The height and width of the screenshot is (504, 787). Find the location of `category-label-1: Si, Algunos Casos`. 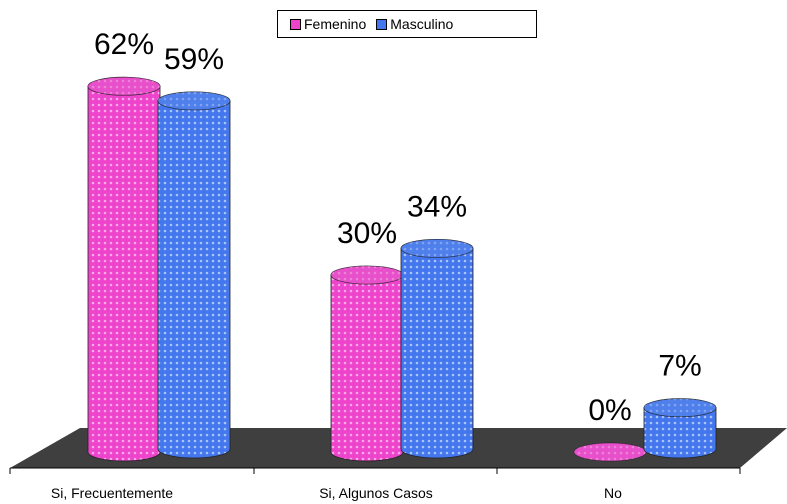

category-label-1: Si, Algunos Casos is located at coordinates (376, 493).